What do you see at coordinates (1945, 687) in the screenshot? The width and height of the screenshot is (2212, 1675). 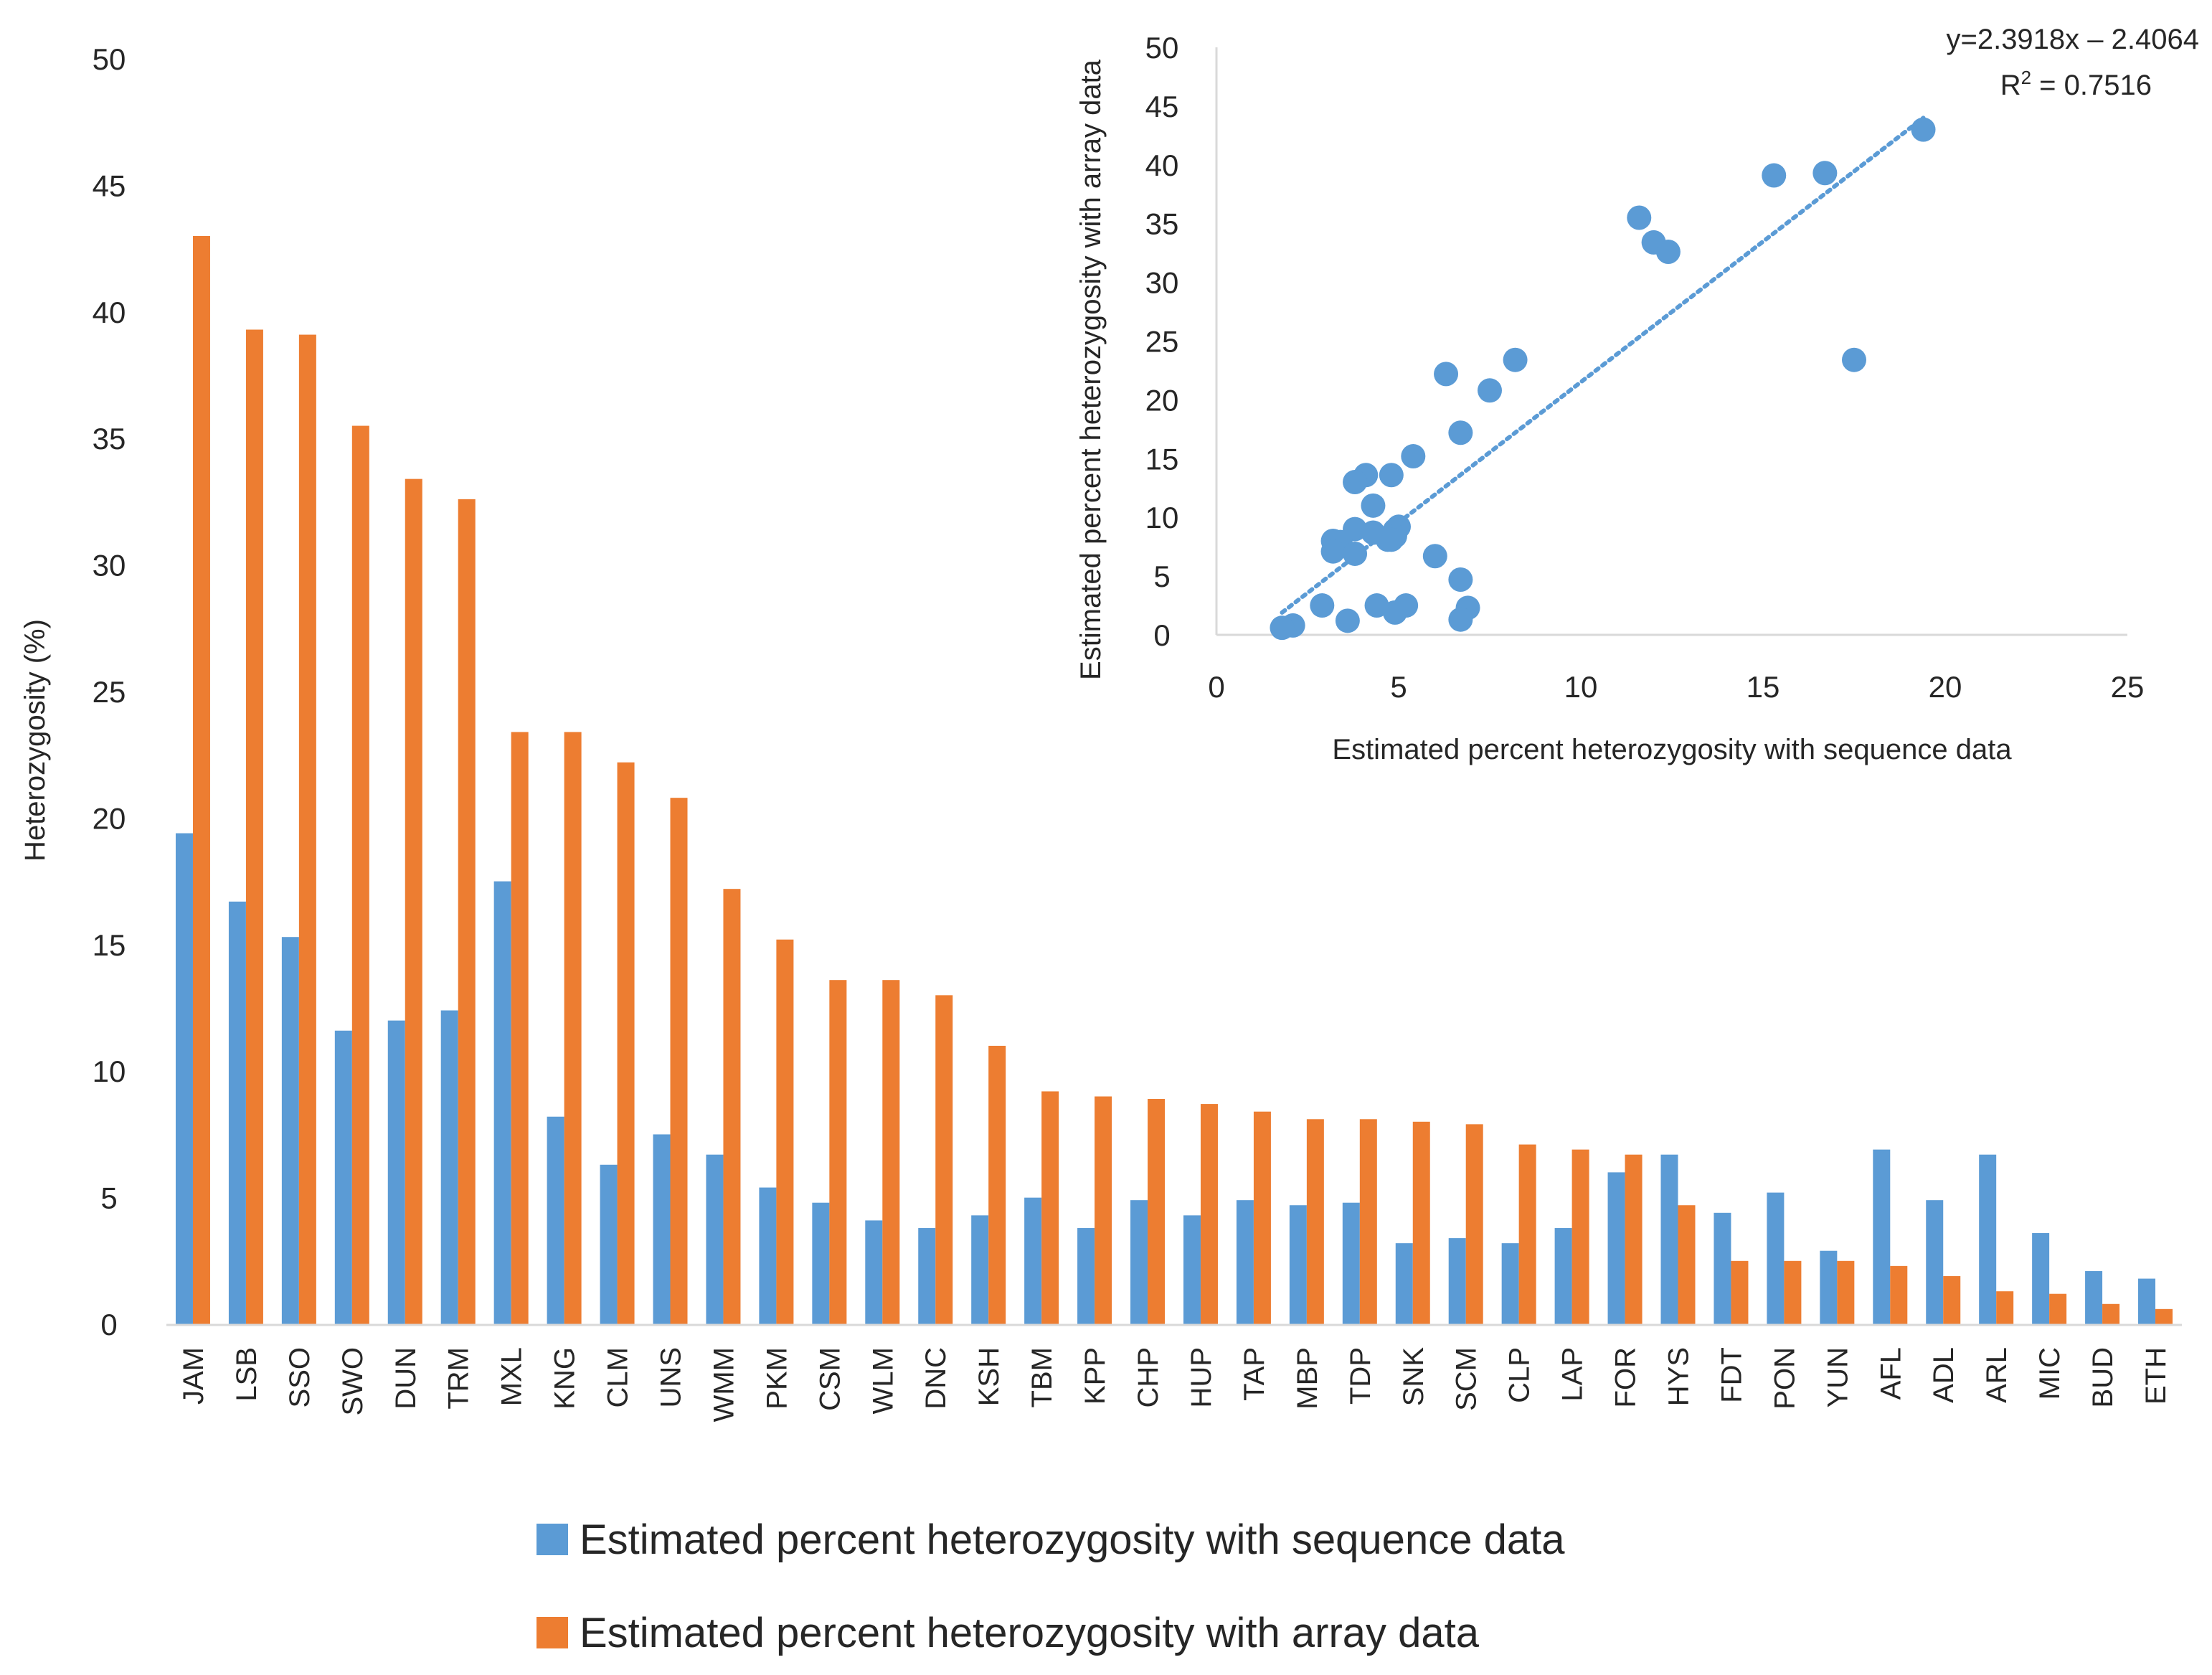 I see `scatter-x-tick-label: 20` at bounding box center [1945, 687].